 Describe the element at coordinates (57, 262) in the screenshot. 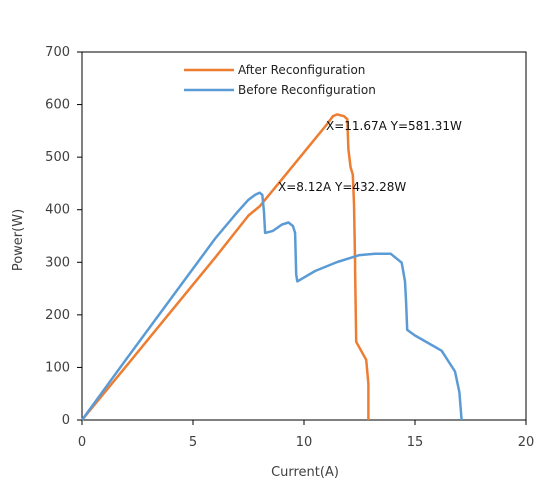

I see `y-tick-label: 300` at that location.